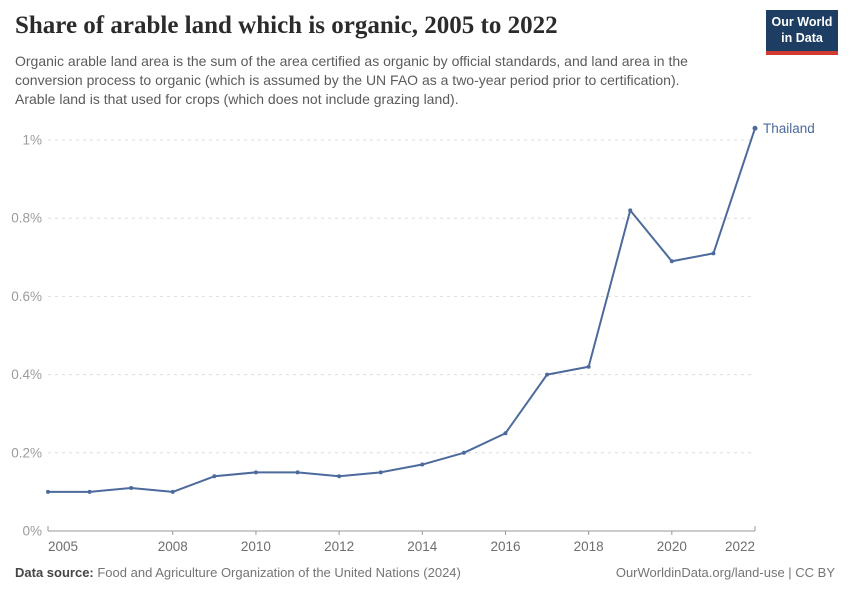 This screenshot has height=600, width=850. Describe the element at coordinates (26, 218) in the screenshot. I see `y-axis-tick-label: 0.8%` at that location.